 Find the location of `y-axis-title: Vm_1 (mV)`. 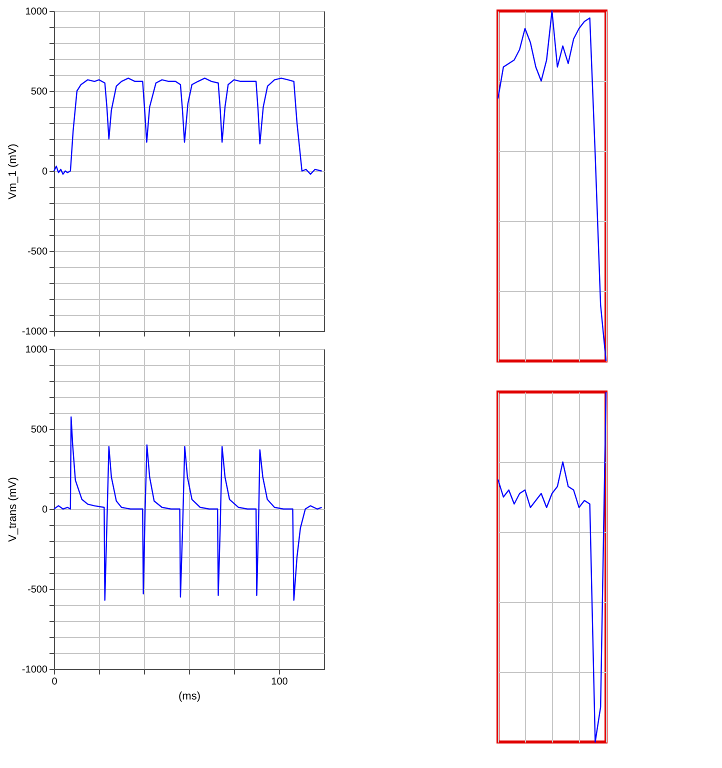

y-axis-title: Vm_1 (mV) is located at coordinates (12, 172).